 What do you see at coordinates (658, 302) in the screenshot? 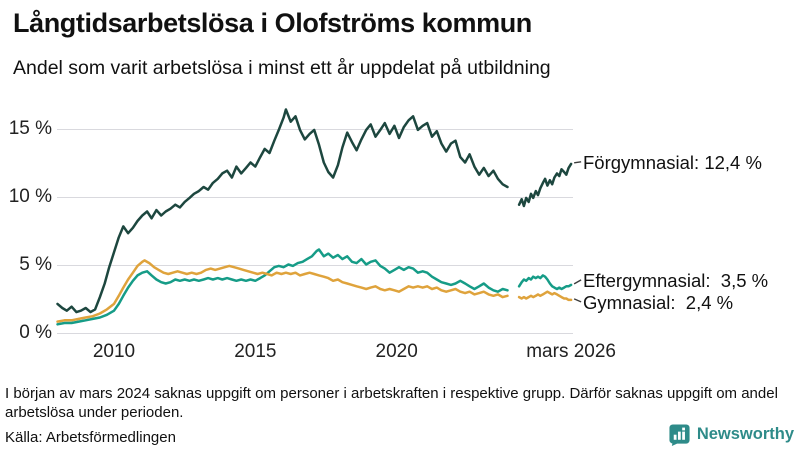
I see `series-end-label-gymnasial: Gymnasial: 2,4 %` at bounding box center [658, 302].